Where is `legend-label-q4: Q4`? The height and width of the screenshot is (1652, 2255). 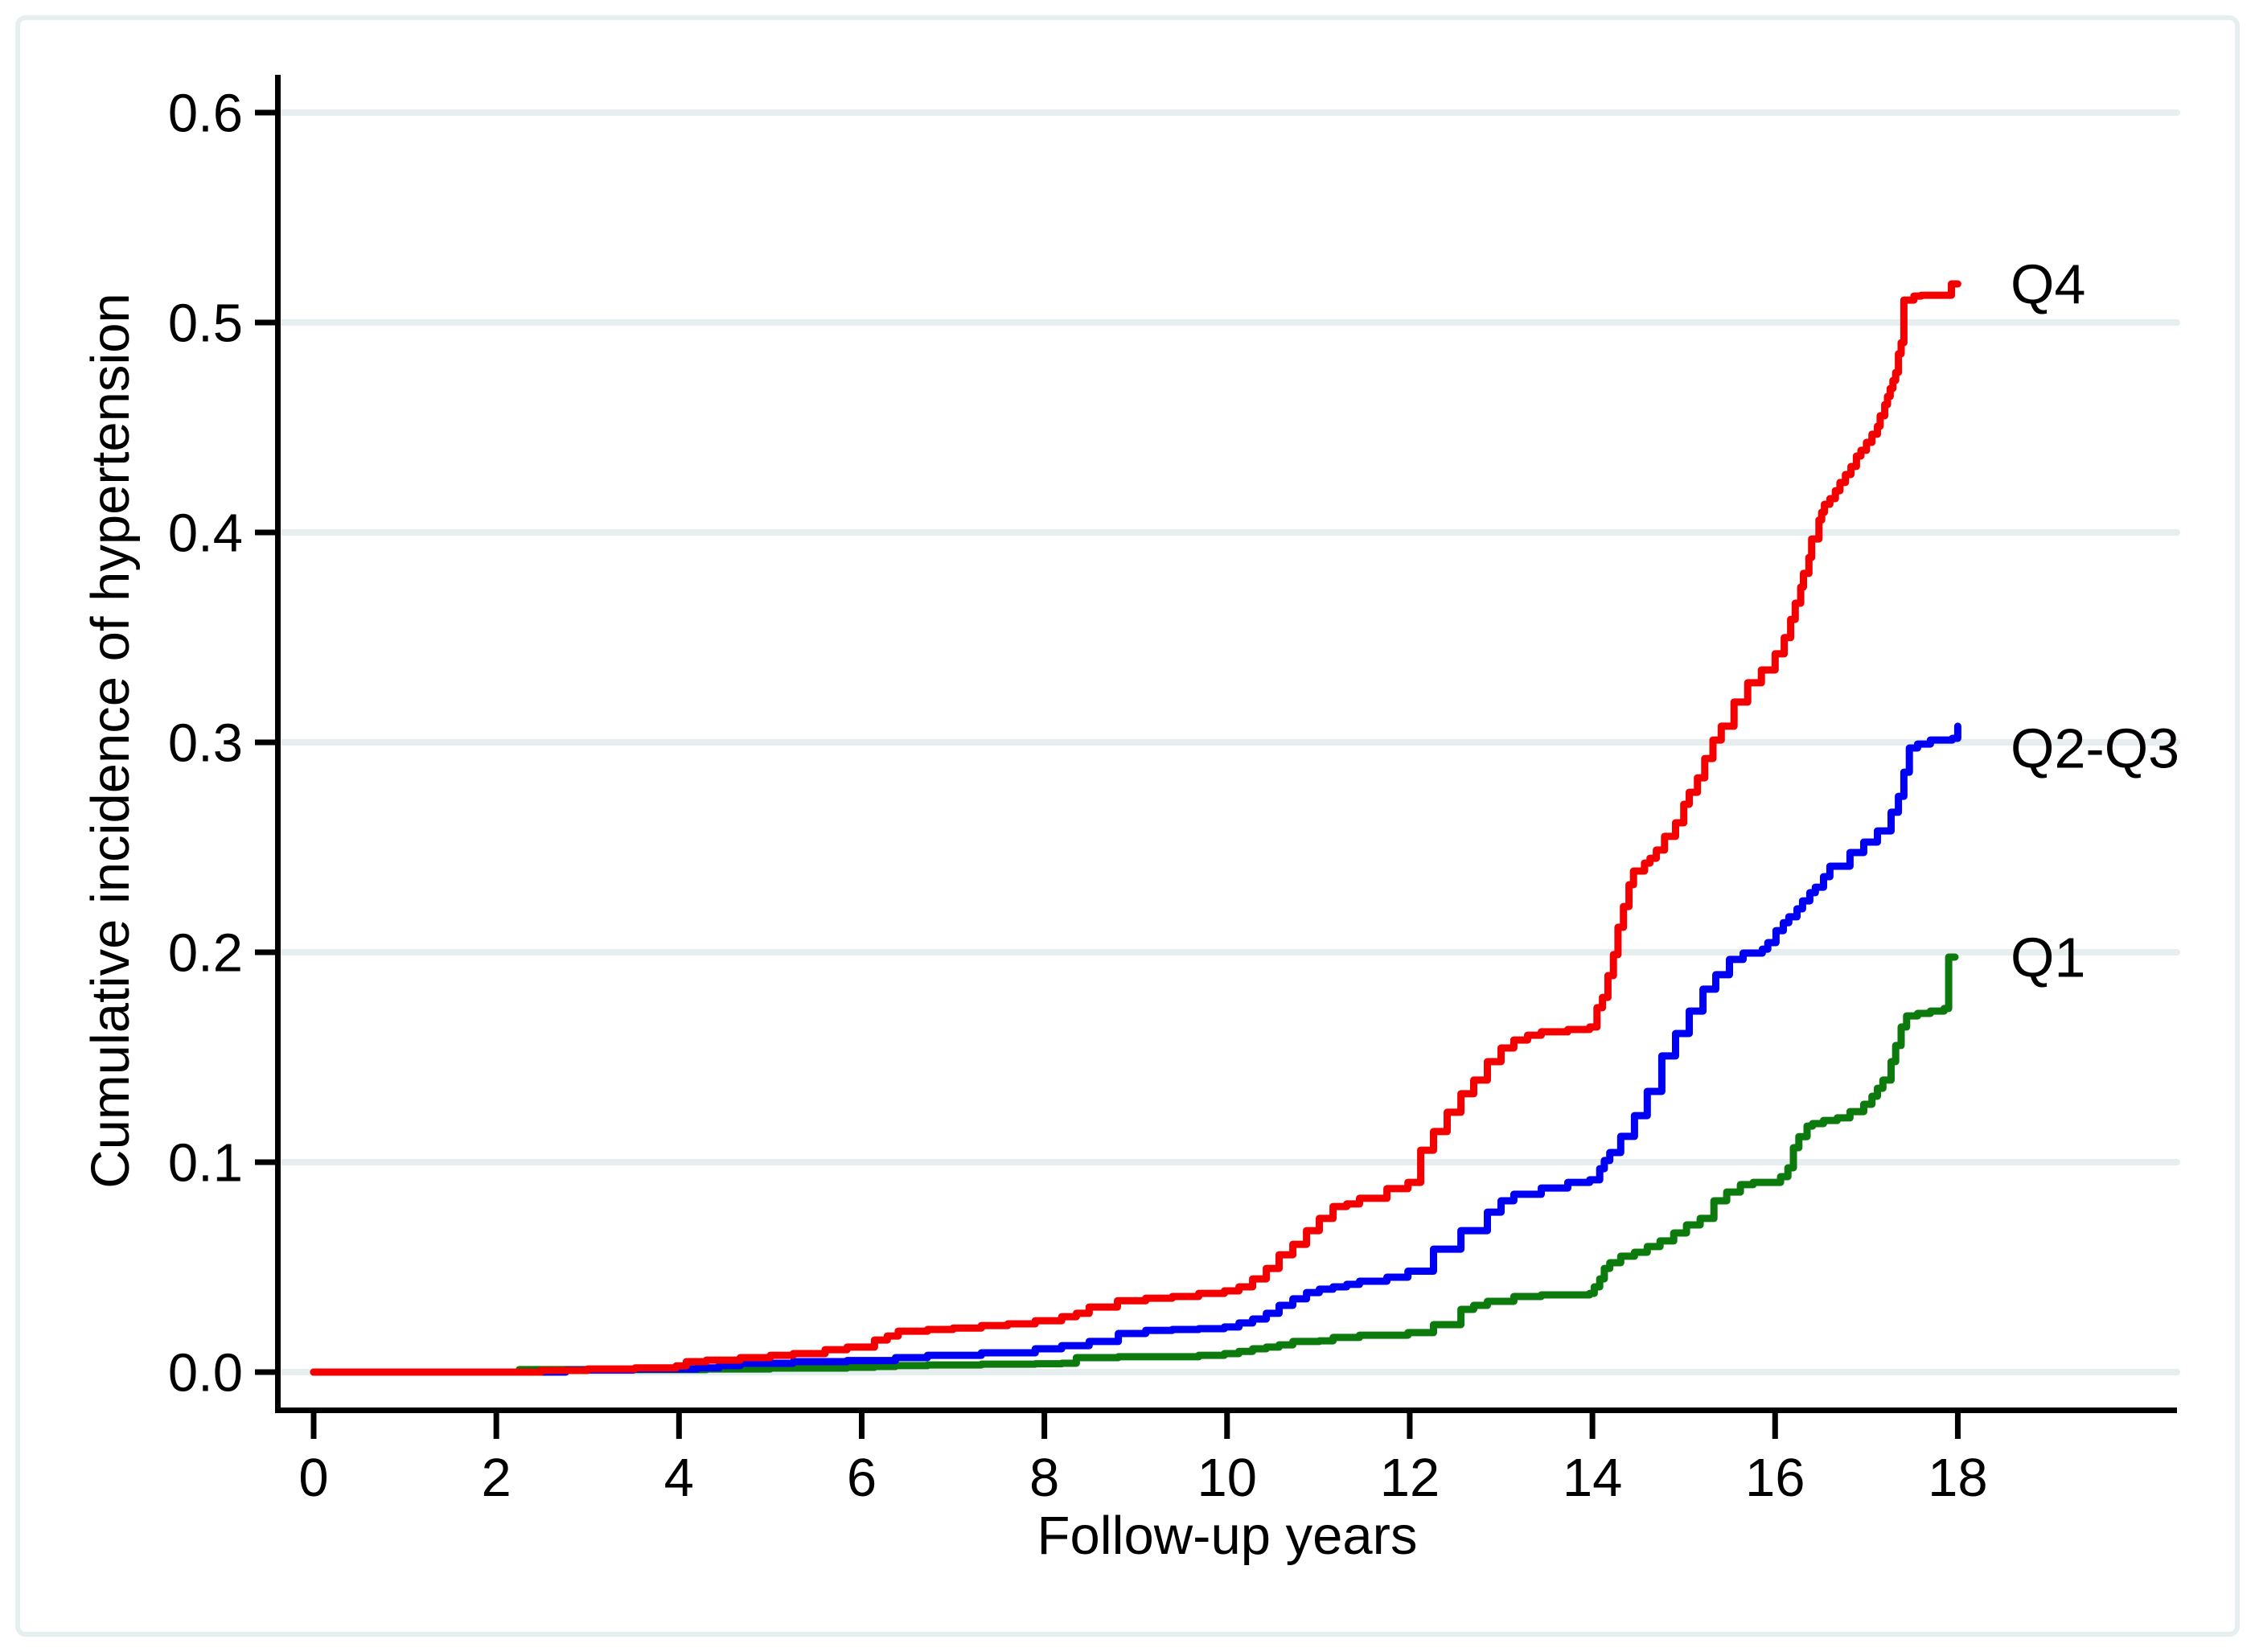 legend-label-q4: Q4 is located at coordinates (2048, 284).